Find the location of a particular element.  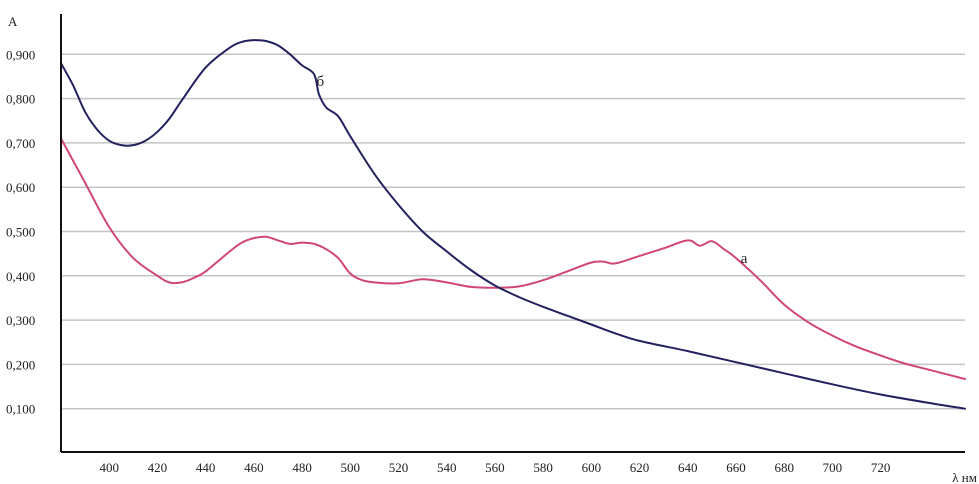

y-tick-label: 0,100 is located at coordinates (20, 409).